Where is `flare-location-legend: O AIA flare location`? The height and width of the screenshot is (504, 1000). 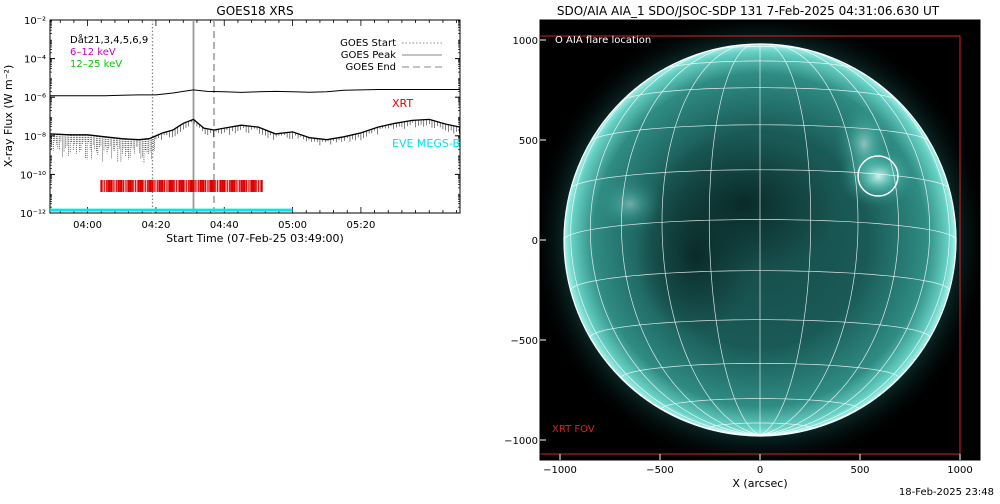 flare-location-legend: O AIA flare location is located at coordinates (603, 40).